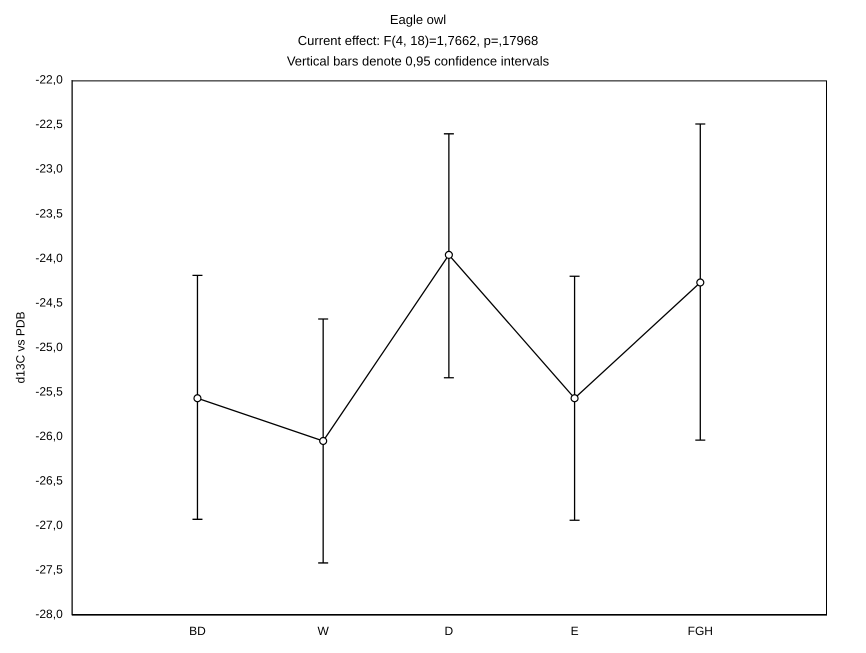 The height and width of the screenshot is (653, 866). What do you see at coordinates (574, 631) in the screenshot?
I see `x-tick-label: E` at bounding box center [574, 631].